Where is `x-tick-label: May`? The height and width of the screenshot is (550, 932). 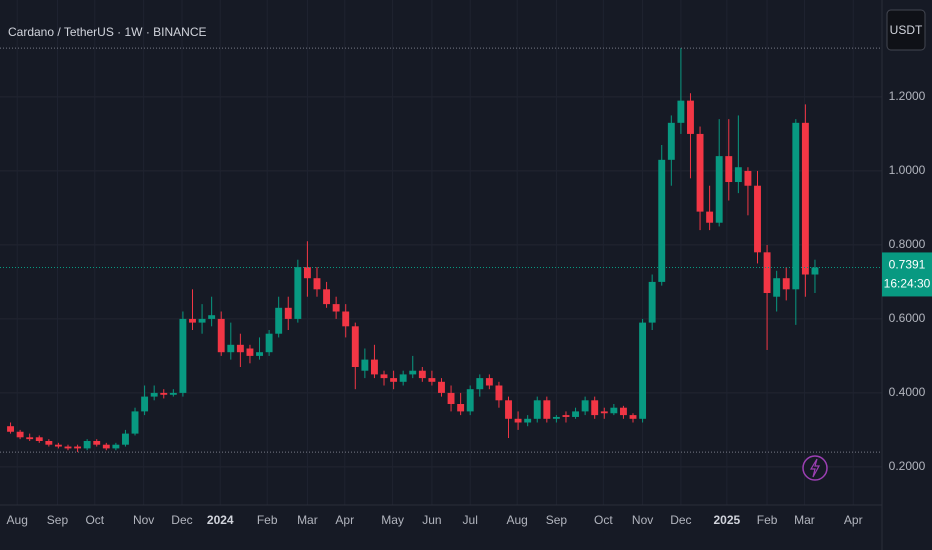
x-tick-label: May is located at coordinates (392, 520).